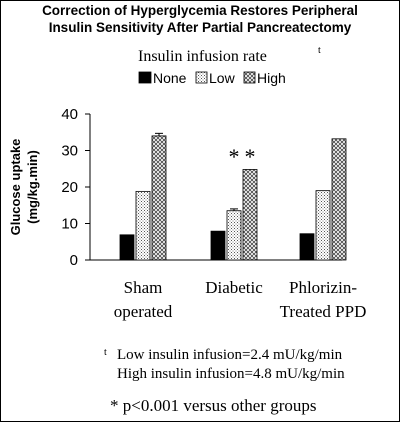 The image size is (400, 422). What do you see at coordinates (69, 224) in the screenshot?
I see `y-tick-label-10: 10` at bounding box center [69, 224].